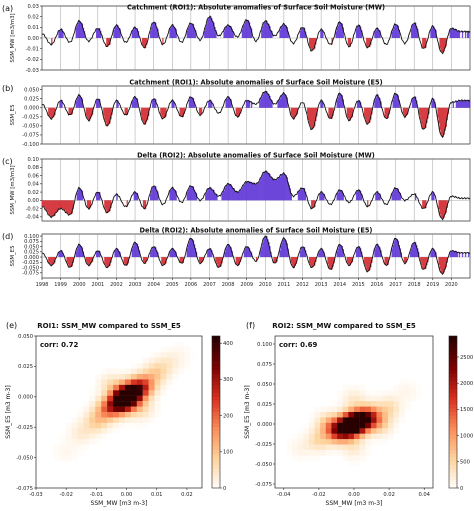 This screenshot has width=474, height=511. I want to click on y-tick-label: 0.00, so click(33, 39).